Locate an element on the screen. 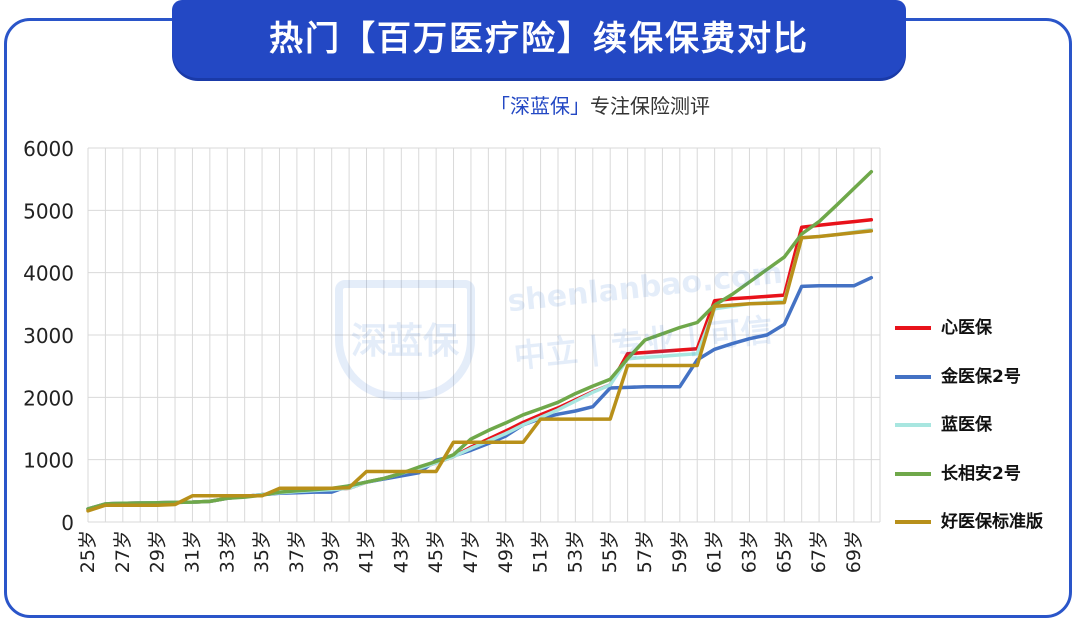 The height and width of the screenshot is (625, 1080). legend-label: 蓝医保 is located at coordinates (966, 425).